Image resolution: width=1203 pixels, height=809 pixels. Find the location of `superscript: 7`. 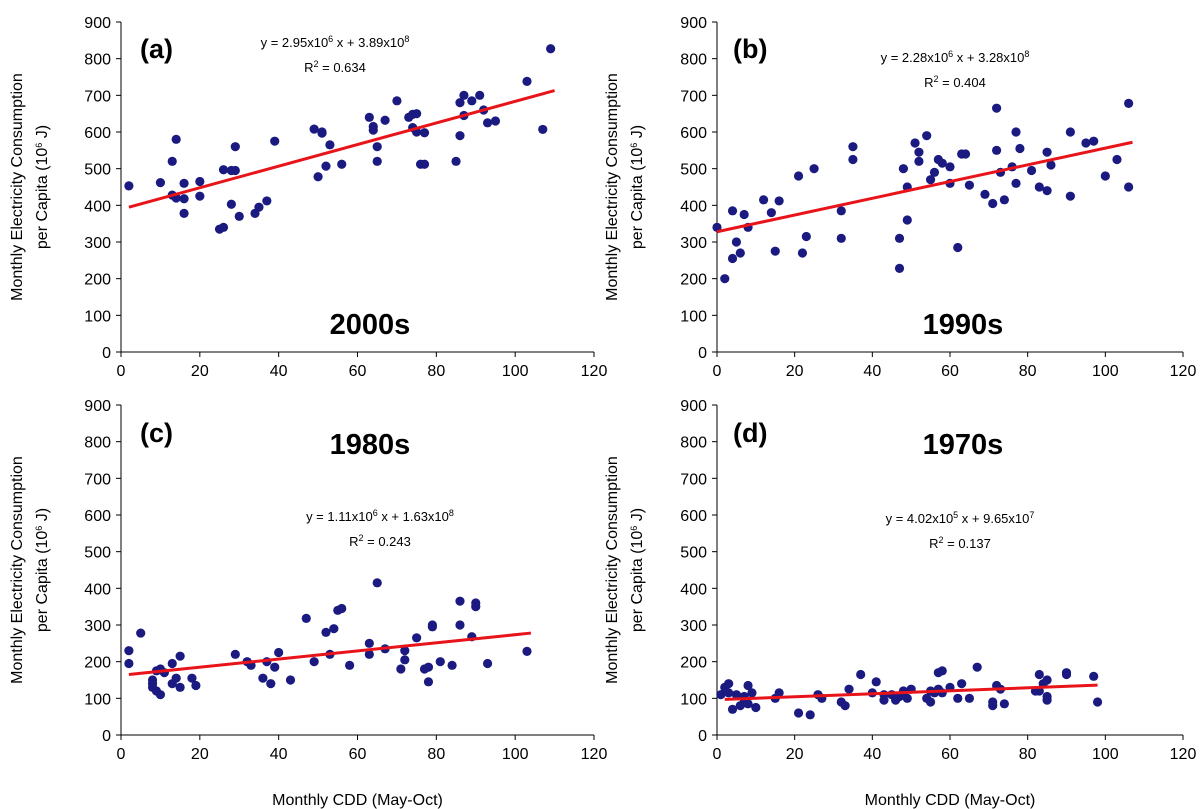

superscript: 7 is located at coordinates (1031, 515).